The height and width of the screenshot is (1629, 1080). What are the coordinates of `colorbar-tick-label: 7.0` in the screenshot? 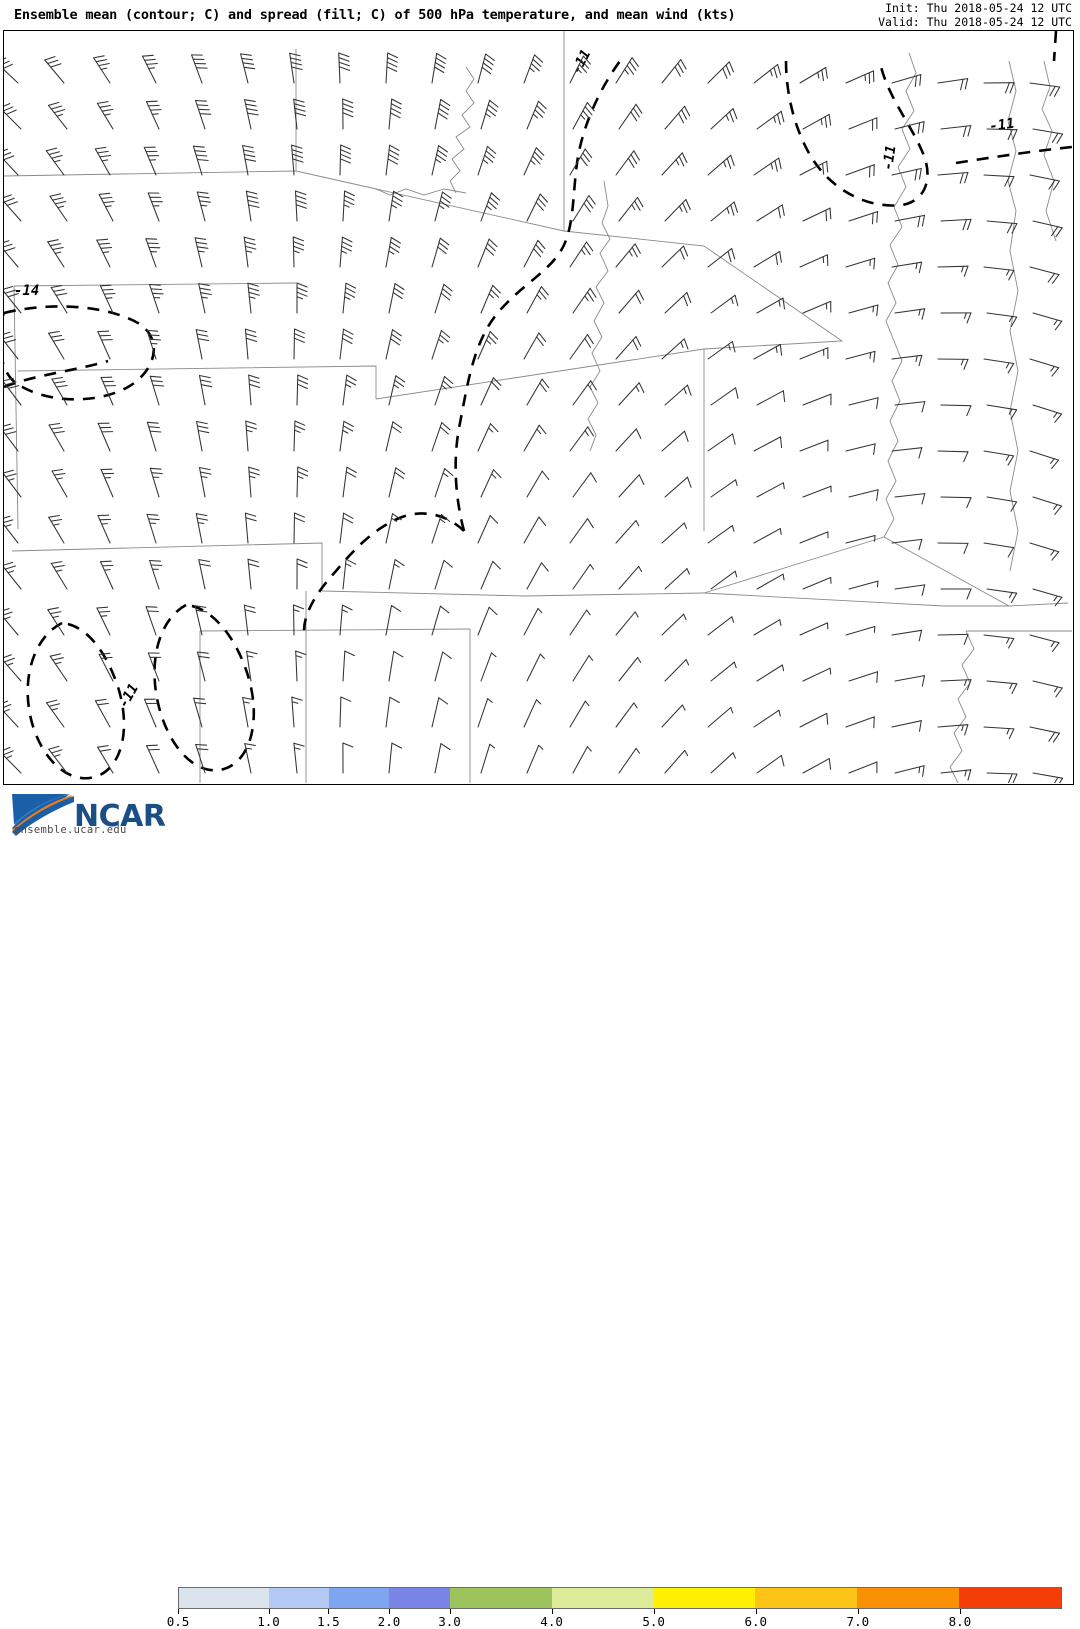 It's located at (858, 1621).